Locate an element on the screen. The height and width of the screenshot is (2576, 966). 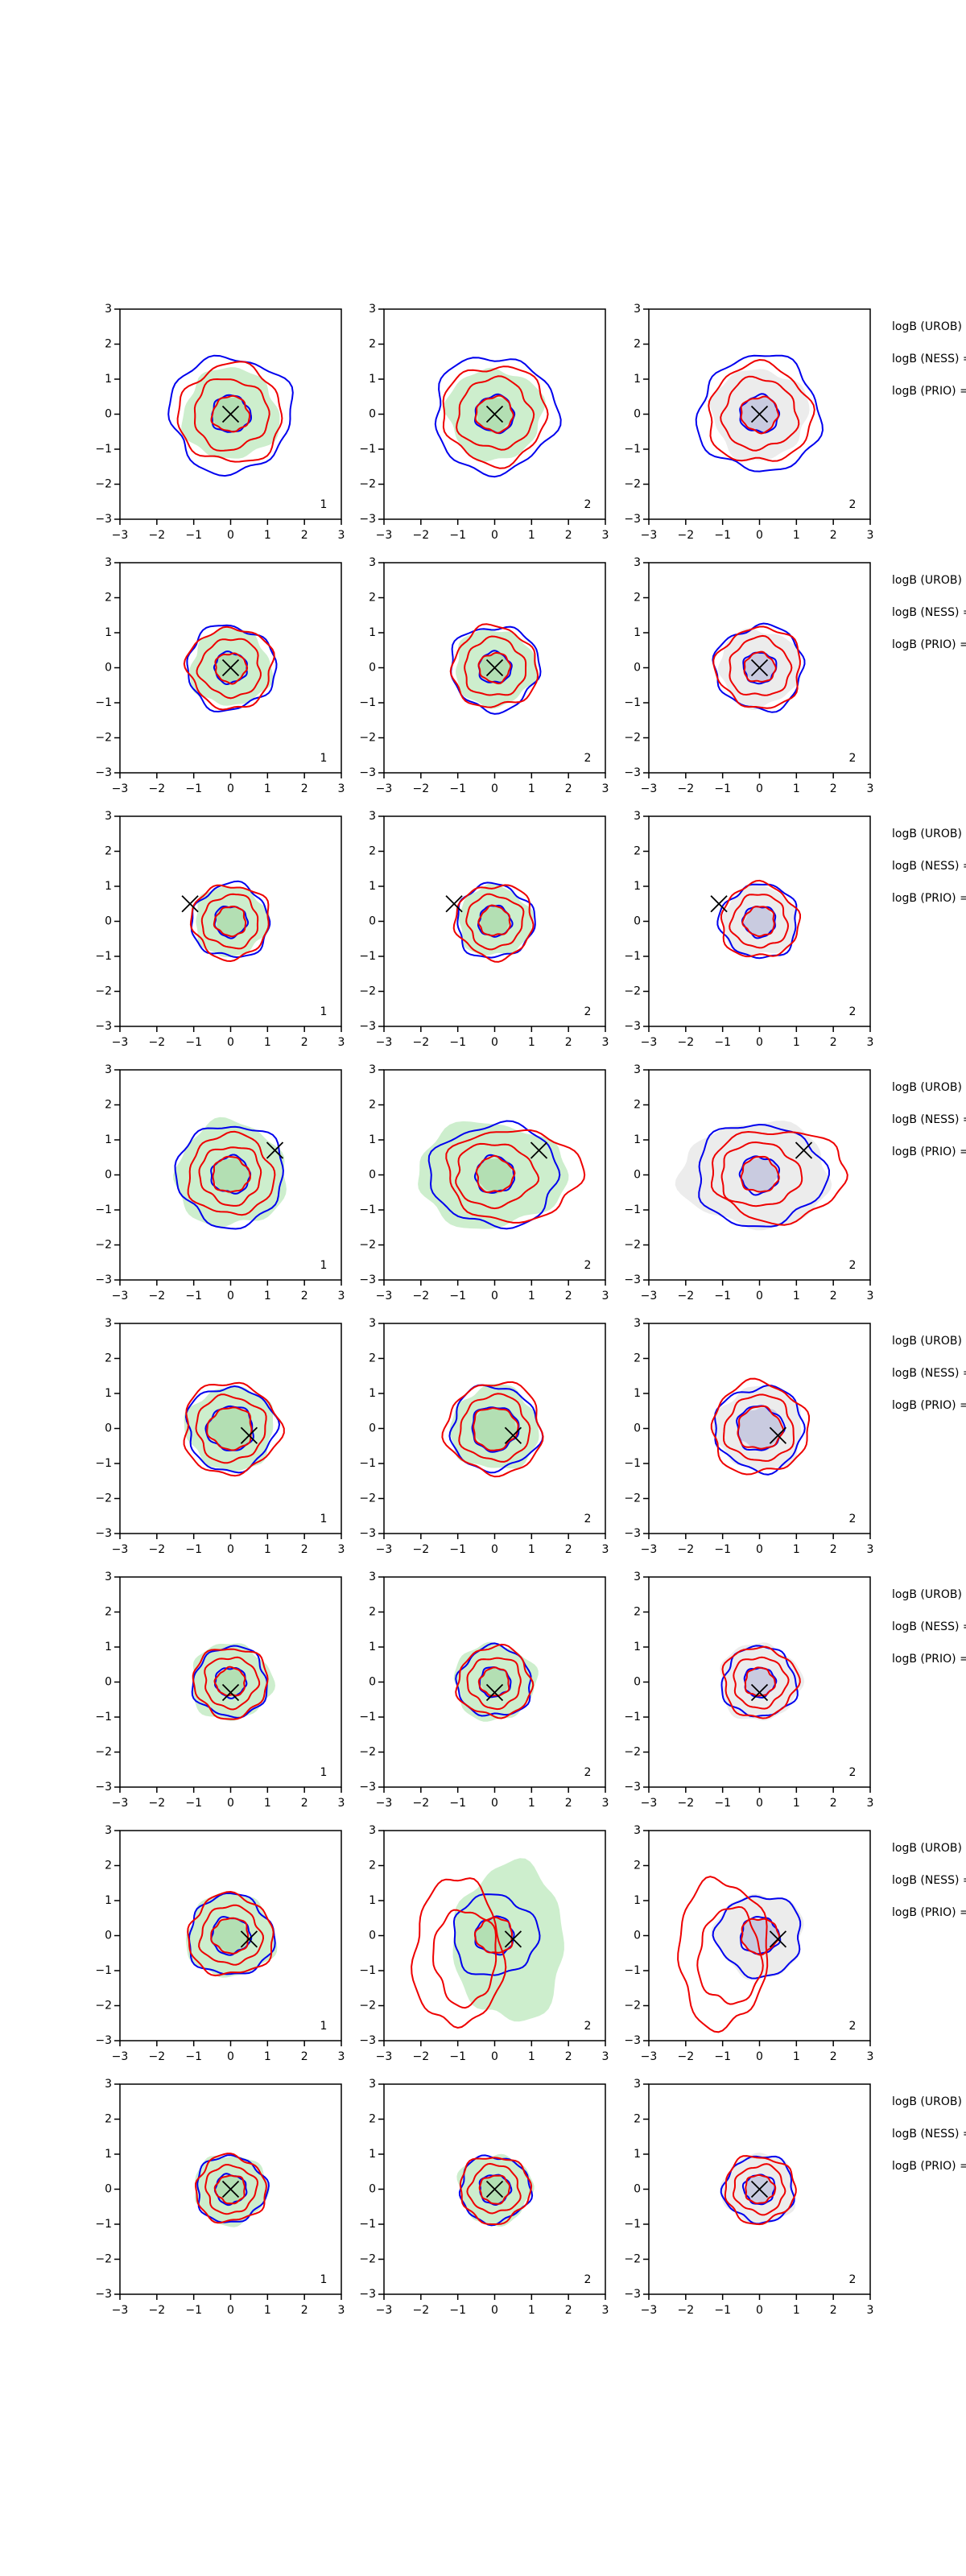
annotation: logB (UROB) = is located at coordinates (929, 326).